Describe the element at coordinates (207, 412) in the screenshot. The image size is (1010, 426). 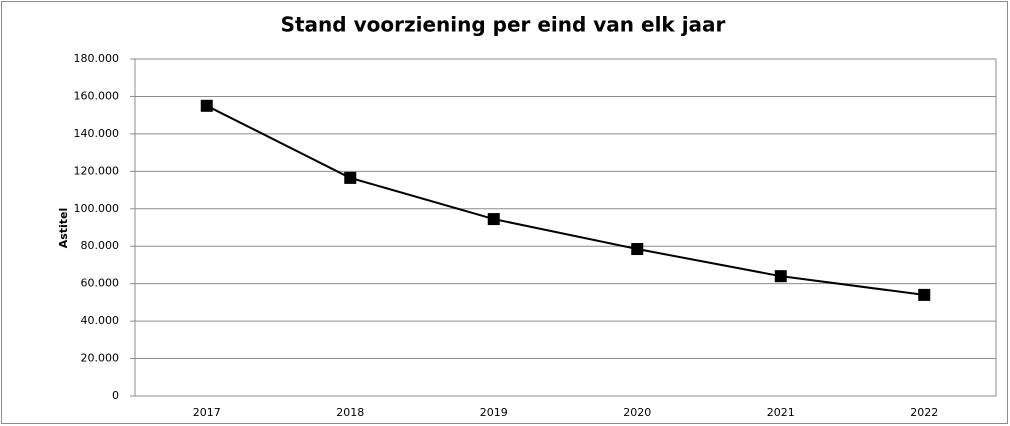
I see `x-tick-label: 2017` at that location.